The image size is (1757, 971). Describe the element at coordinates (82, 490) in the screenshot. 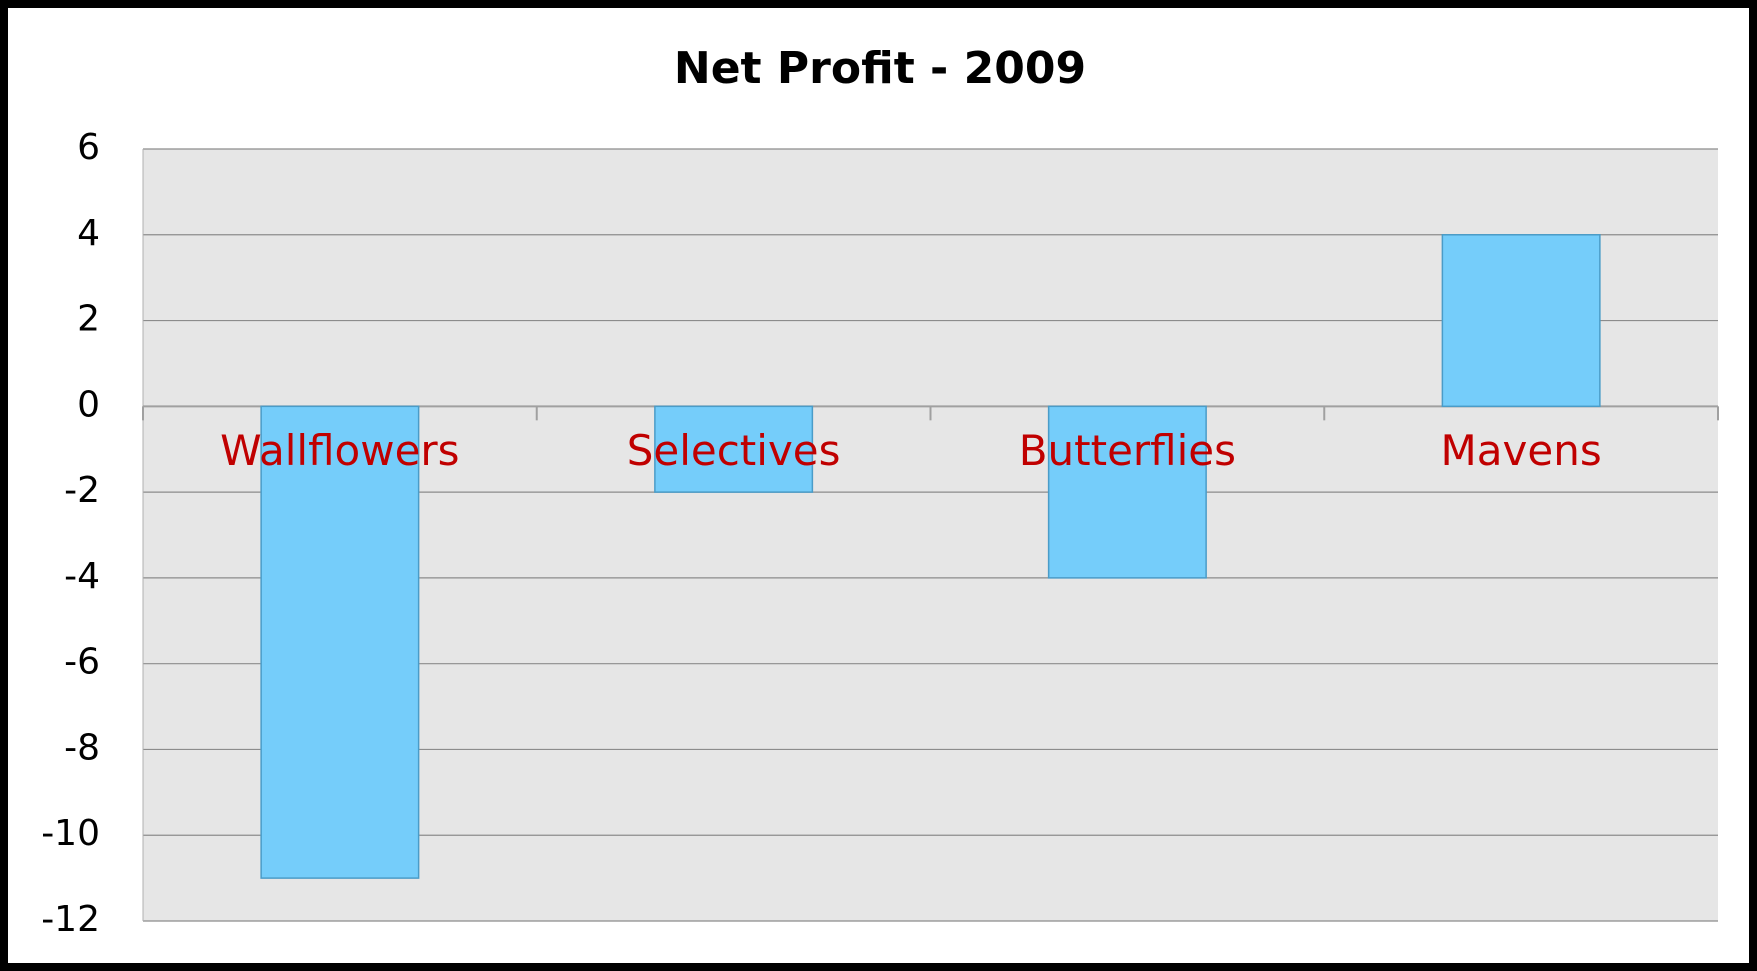

I see `y-tick-label: -2` at that location.